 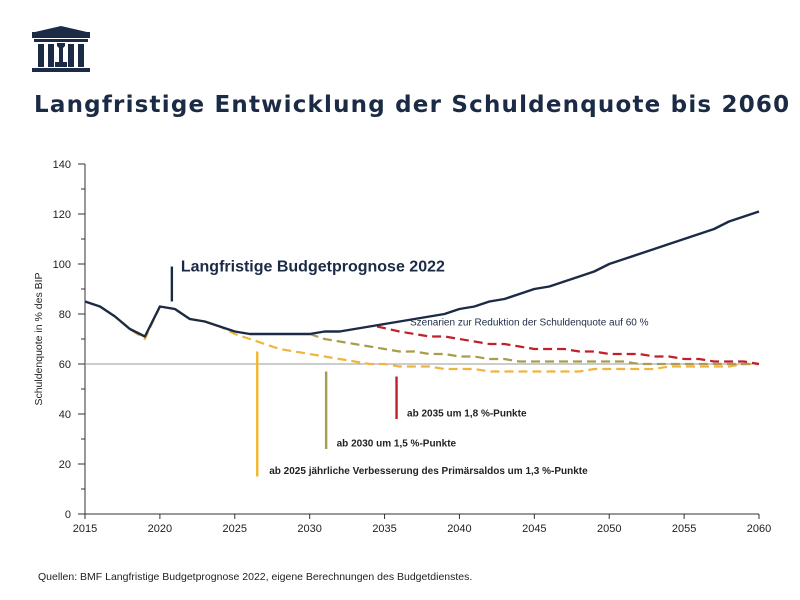 I want to click on x-tick-label: 2030, so click(x=309, y=529).